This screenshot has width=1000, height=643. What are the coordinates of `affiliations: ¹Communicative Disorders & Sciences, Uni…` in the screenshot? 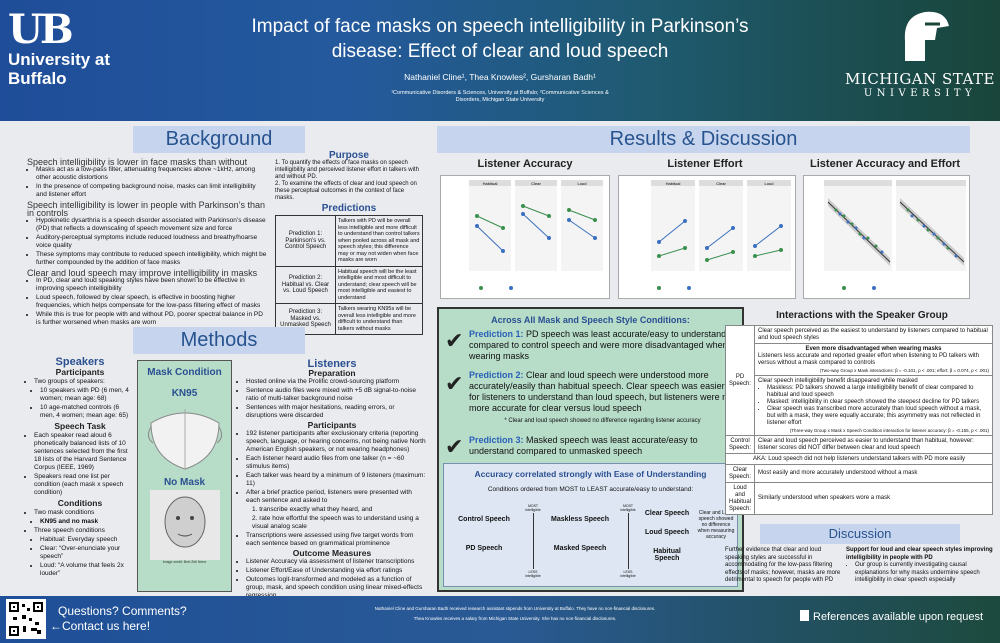 It's located at (500, 96).